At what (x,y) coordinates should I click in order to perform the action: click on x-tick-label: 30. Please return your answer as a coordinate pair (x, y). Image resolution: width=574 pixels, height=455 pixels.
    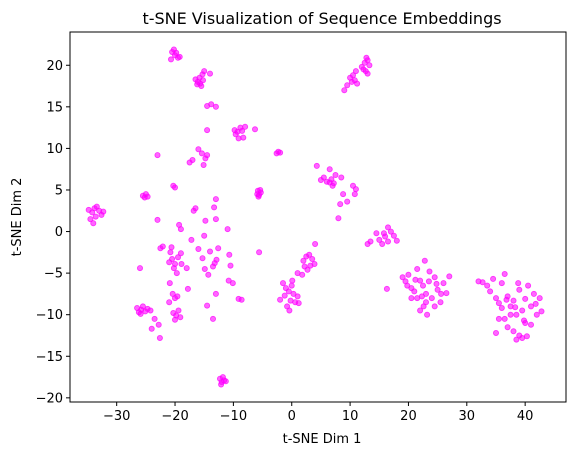
    Looking at the image, I should click on (467, 416).